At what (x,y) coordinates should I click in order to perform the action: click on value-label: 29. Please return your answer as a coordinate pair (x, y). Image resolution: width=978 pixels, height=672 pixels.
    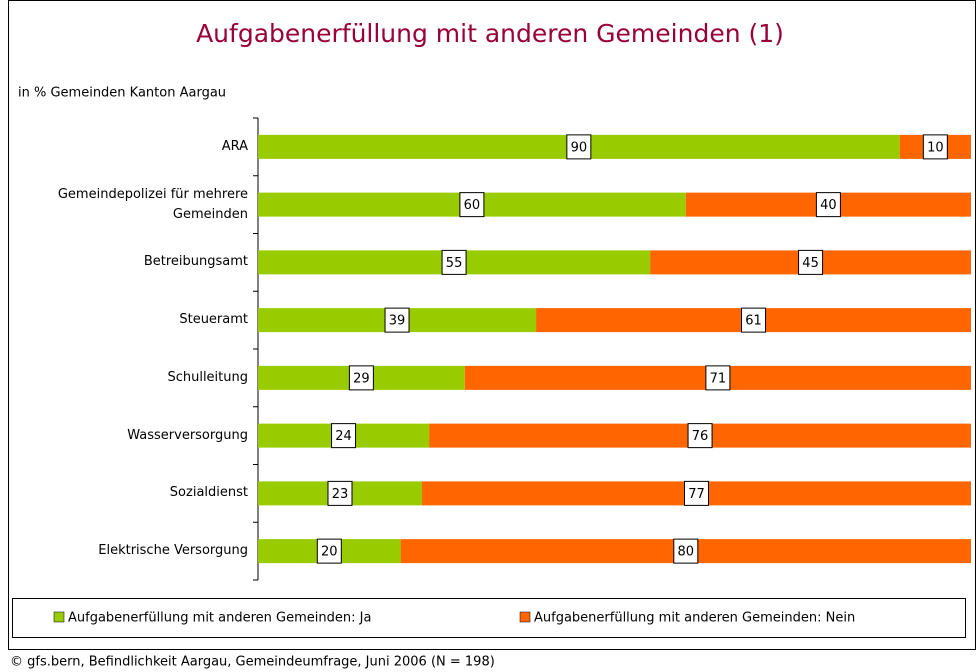
    Looking at the image, I should click on (361, 378).